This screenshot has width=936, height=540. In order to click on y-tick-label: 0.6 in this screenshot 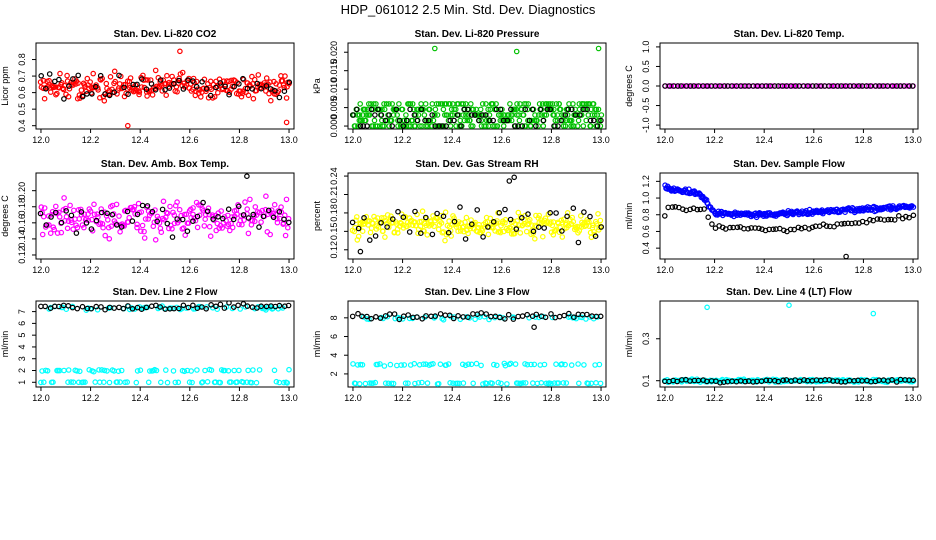, I will do `click(22, 92)`.